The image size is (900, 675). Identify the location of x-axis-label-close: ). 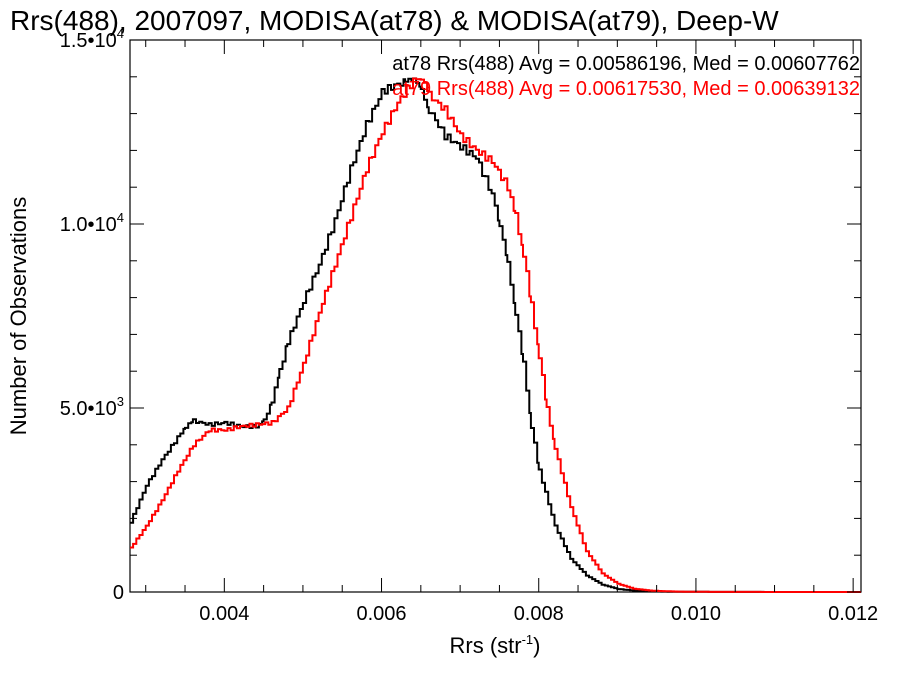
(536, 645).